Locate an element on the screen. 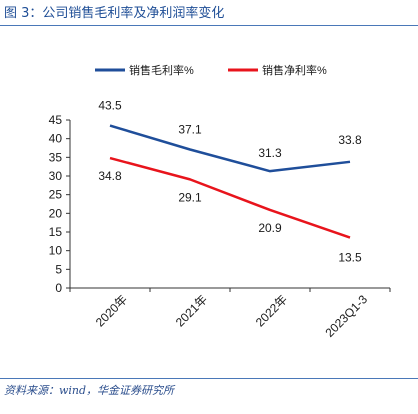  x-tick-label: 2021年 is located at coordinates (191, 310).